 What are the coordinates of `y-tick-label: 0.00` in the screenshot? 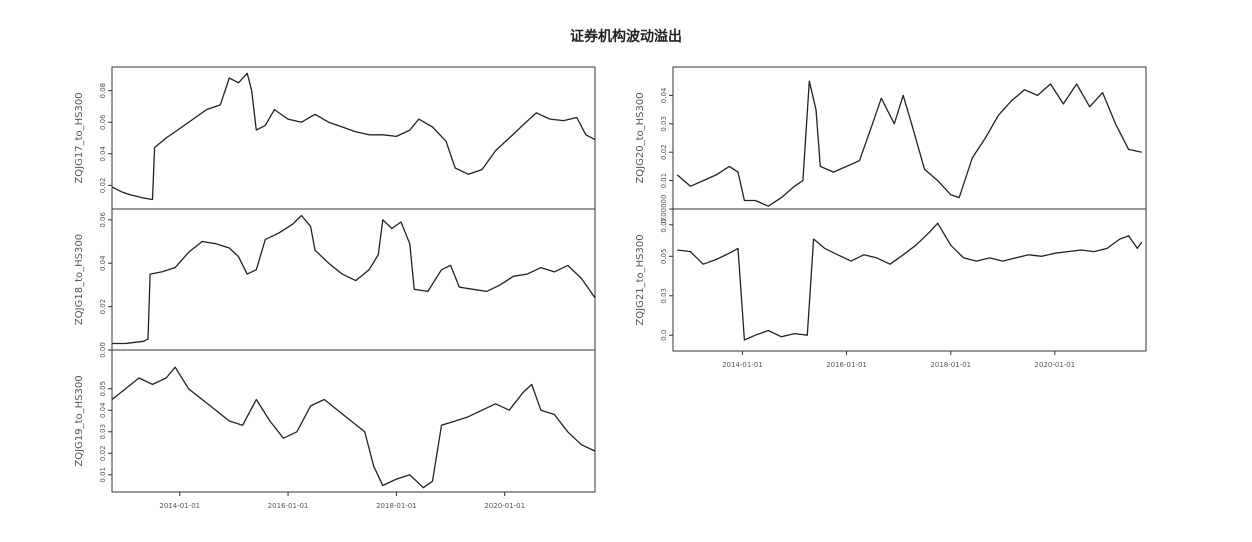 It's located at (103, 350).